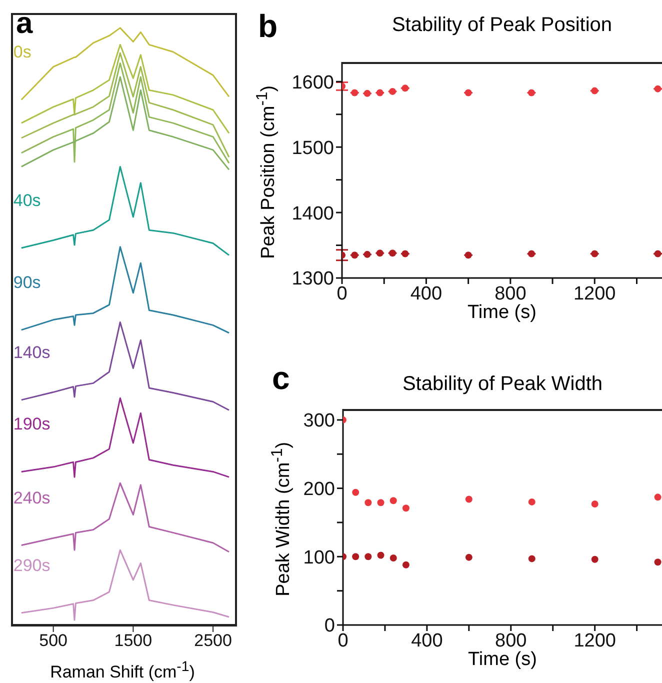  I want to click on series-label: 190s, so click(31, 424).